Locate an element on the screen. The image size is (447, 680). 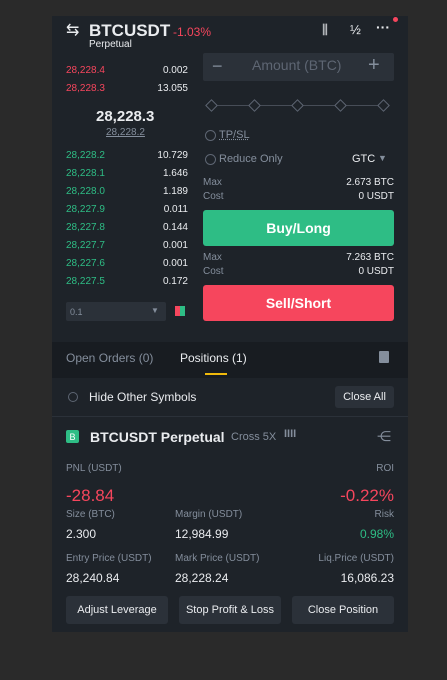
book-price: 28,228.4 is located at coordinates (85, 70).